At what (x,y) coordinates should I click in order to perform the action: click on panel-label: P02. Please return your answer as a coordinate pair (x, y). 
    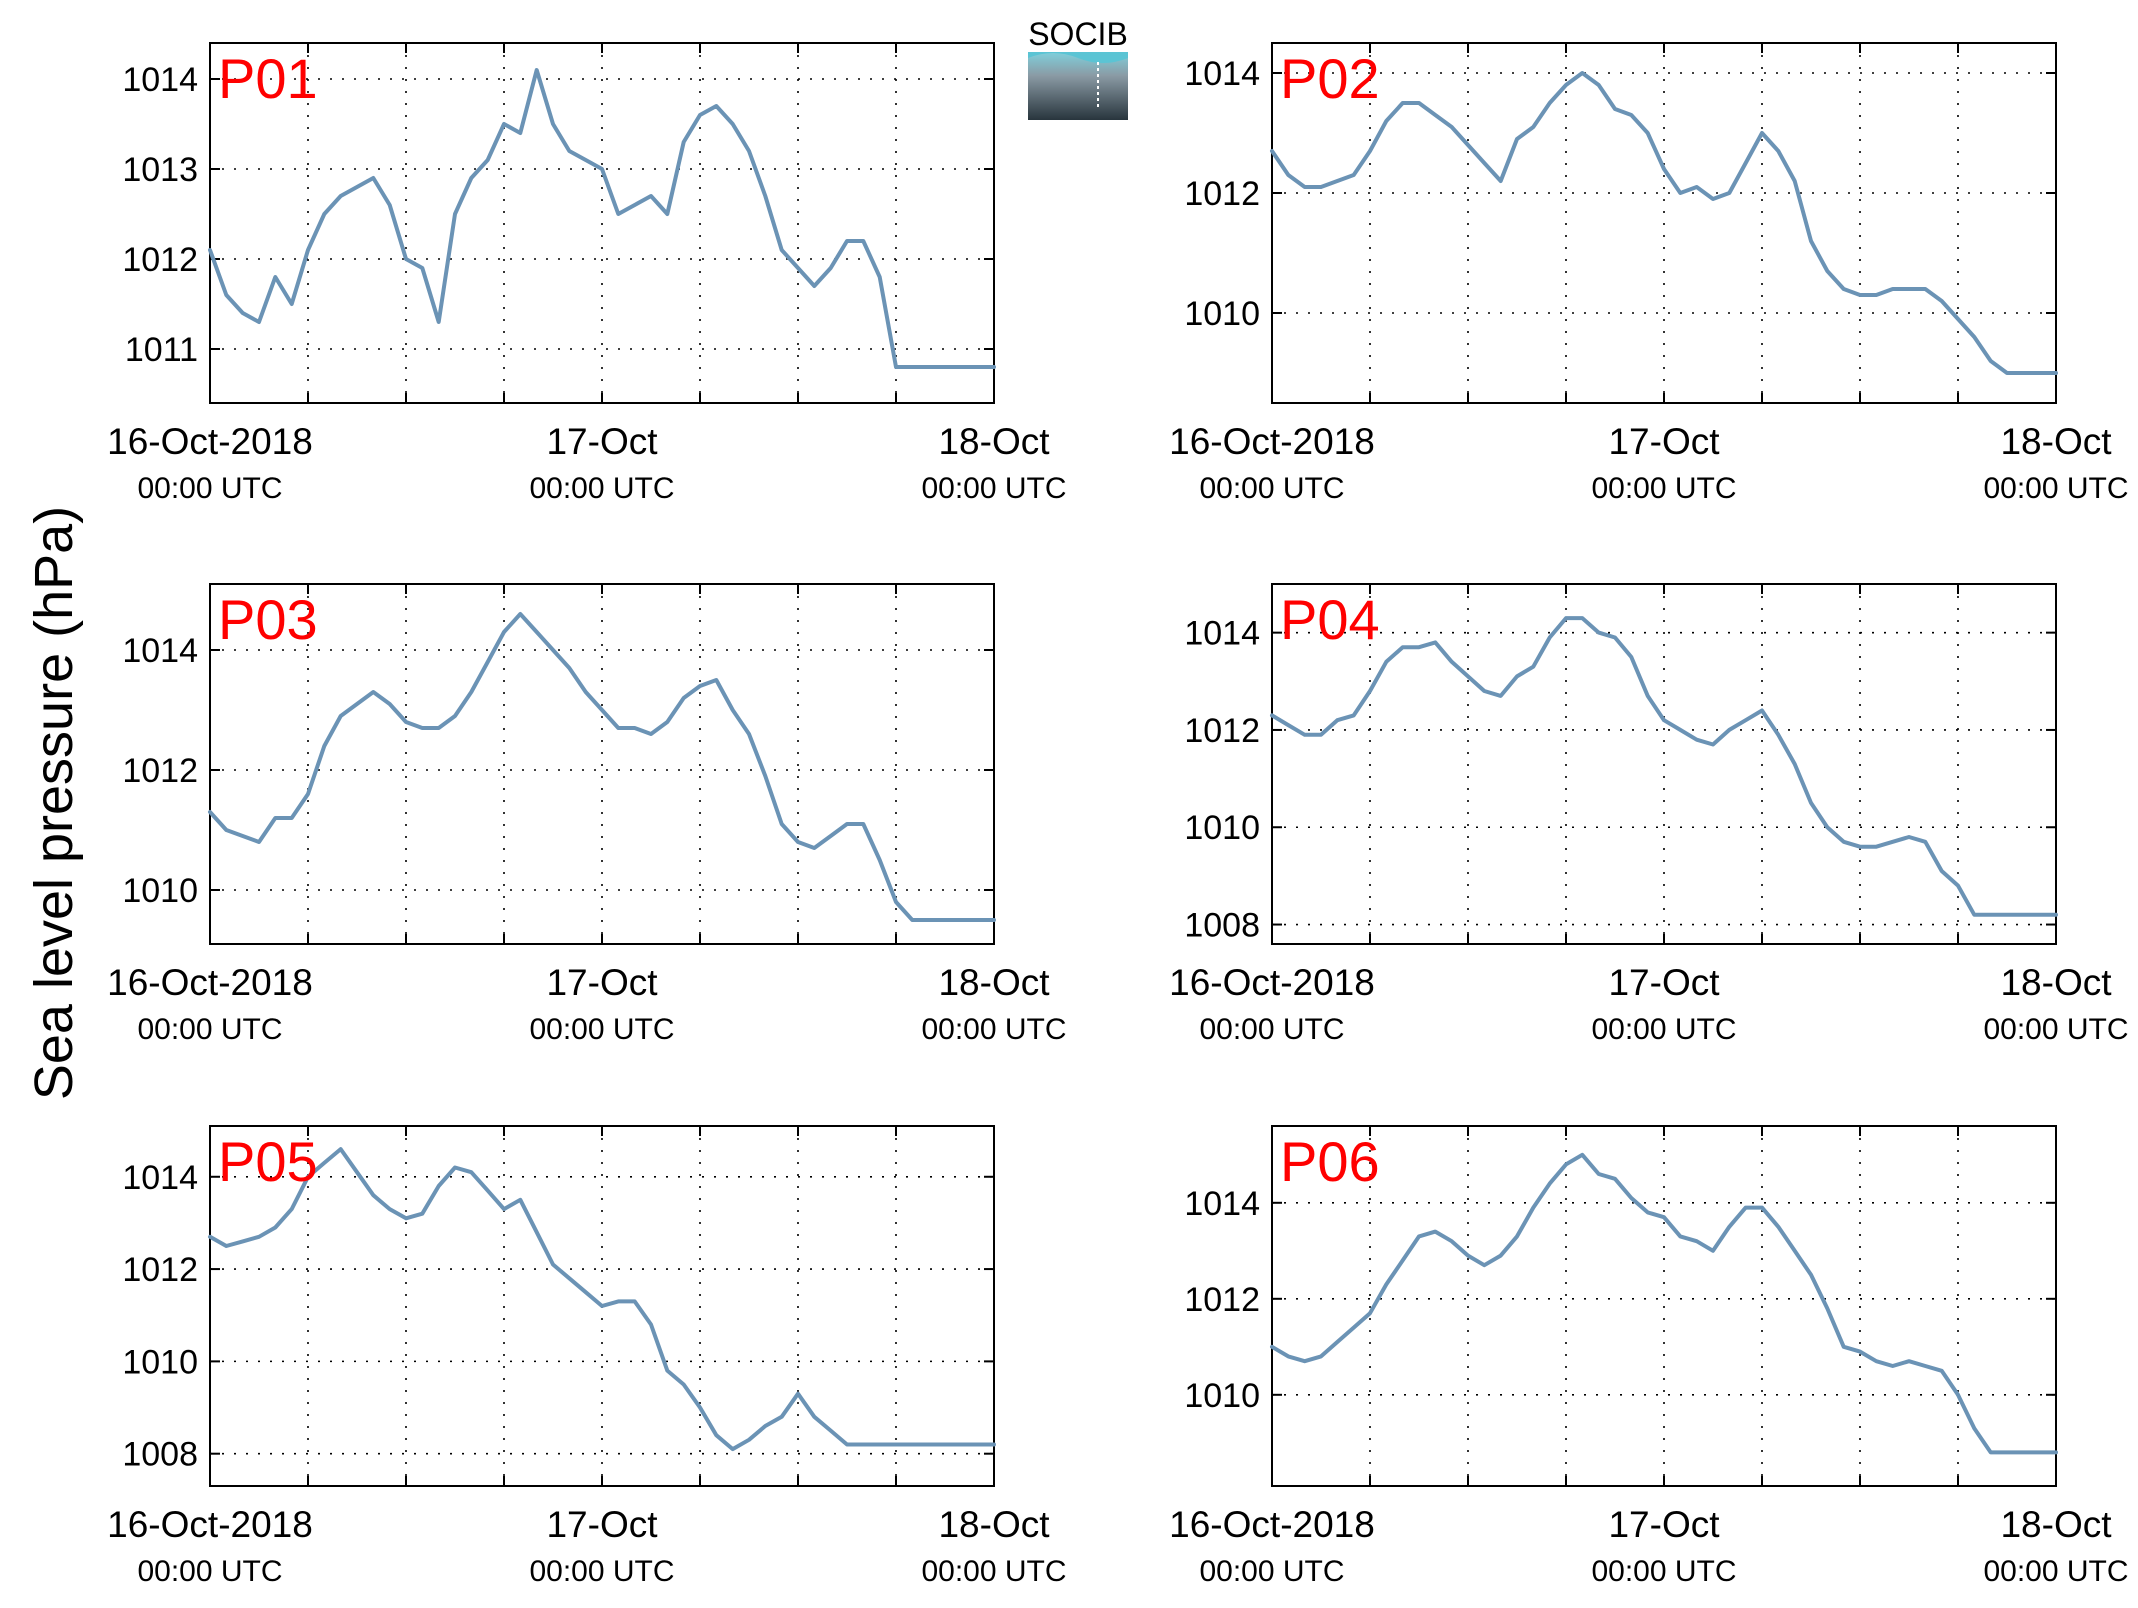
    Looking at the image, I should click on (1330, 78).